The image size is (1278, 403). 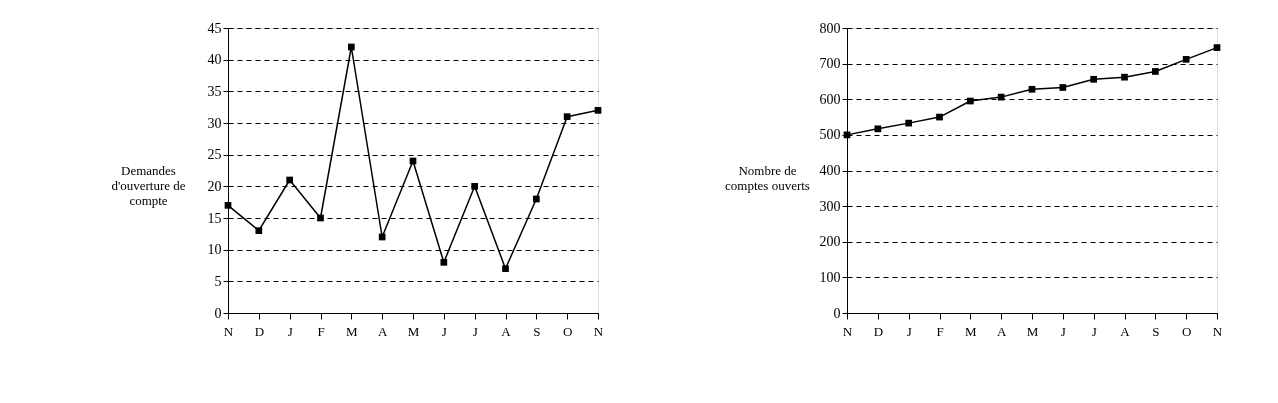 What do you see at coordinates (830, 28) in the screenshot?
I see `y-tick-label: 800` at bounding box center [830, 28].